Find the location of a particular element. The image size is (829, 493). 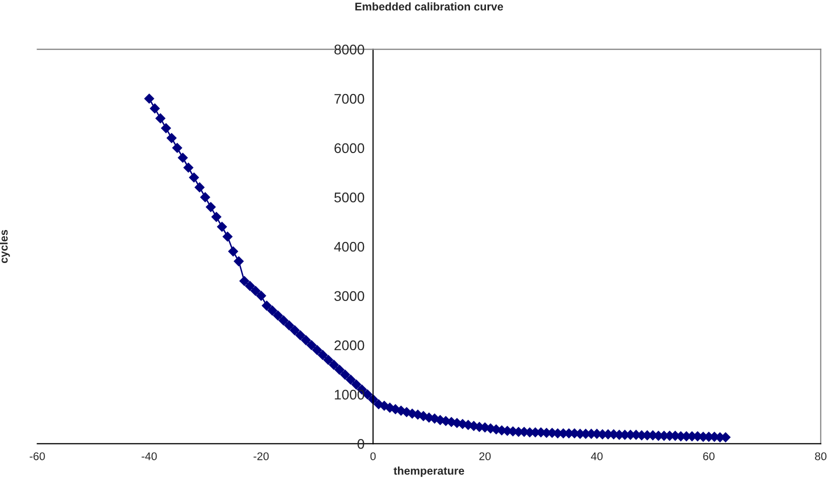

x-axis-title: themperature is located at coordinates (429, 471).